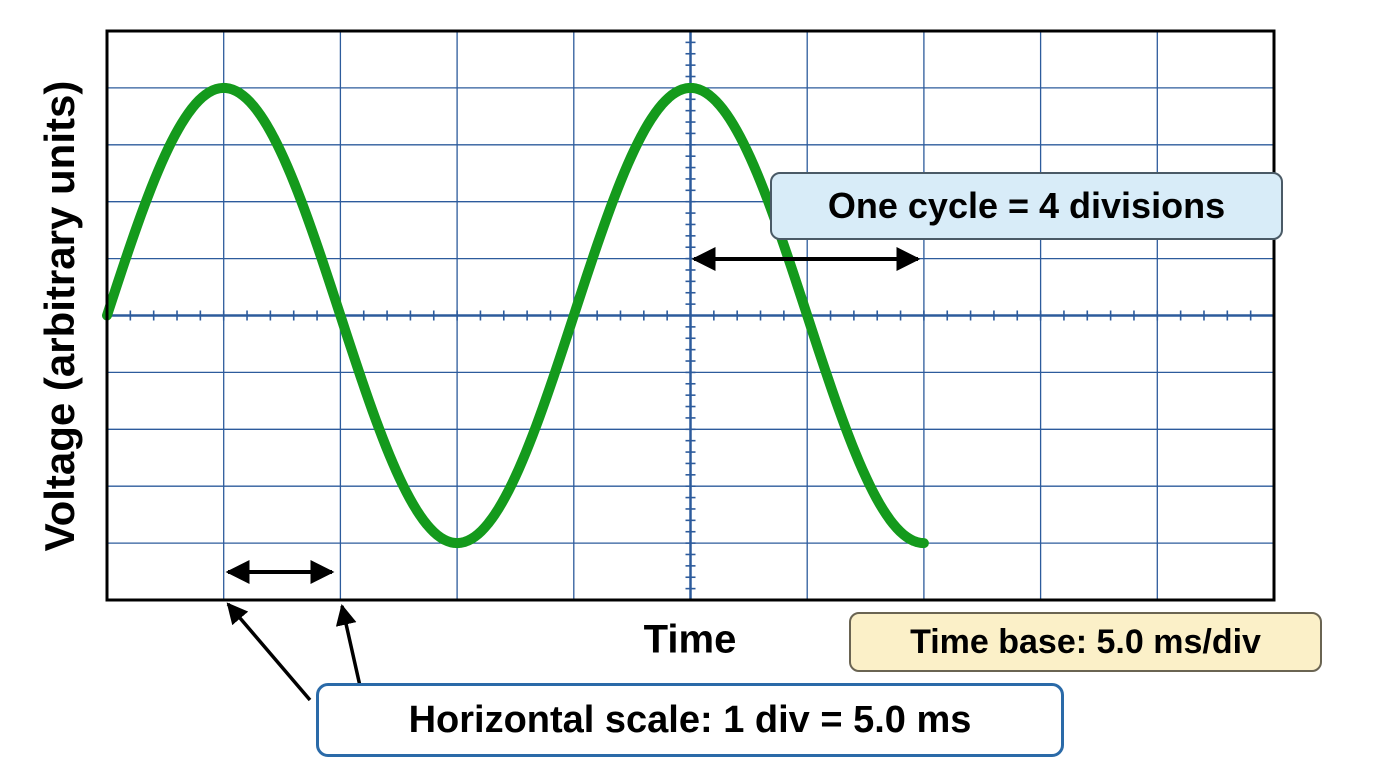  What do you see at coordinates (690, 639) in the screenshot?
I see `x-axis-label: Time` at bounding box center [690, 639].